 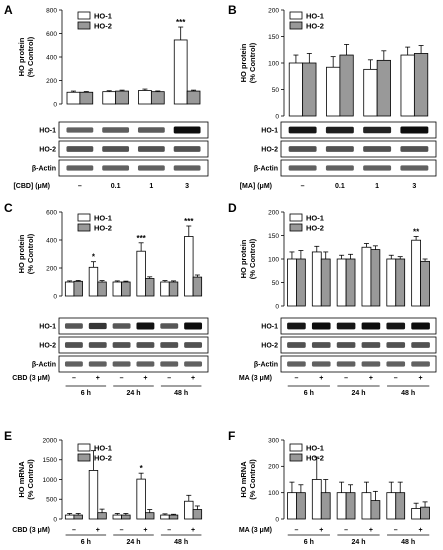 What do you see at coordinates (51, 10) in the screenshot?
I see `y-tick-label: 800` at bounding box center [51, 10].